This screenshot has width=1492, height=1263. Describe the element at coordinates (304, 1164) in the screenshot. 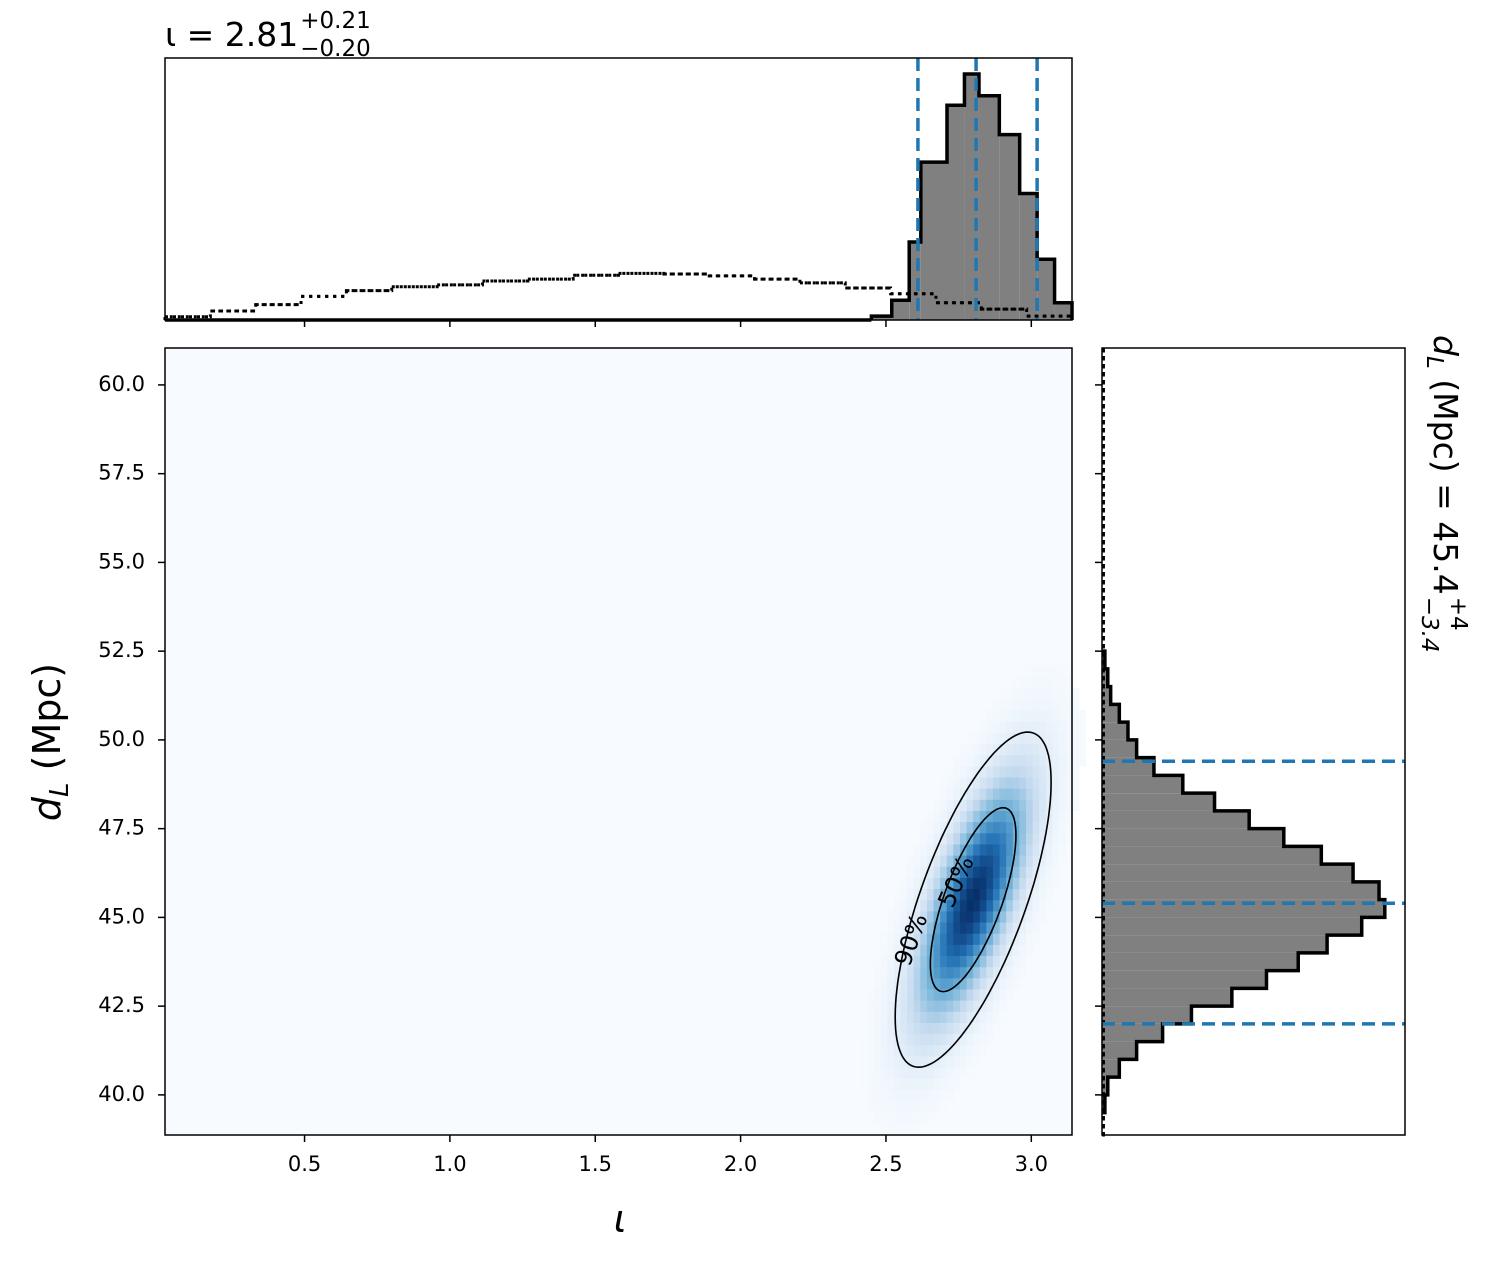

I see `x-tick-label: 0.5` at that location.